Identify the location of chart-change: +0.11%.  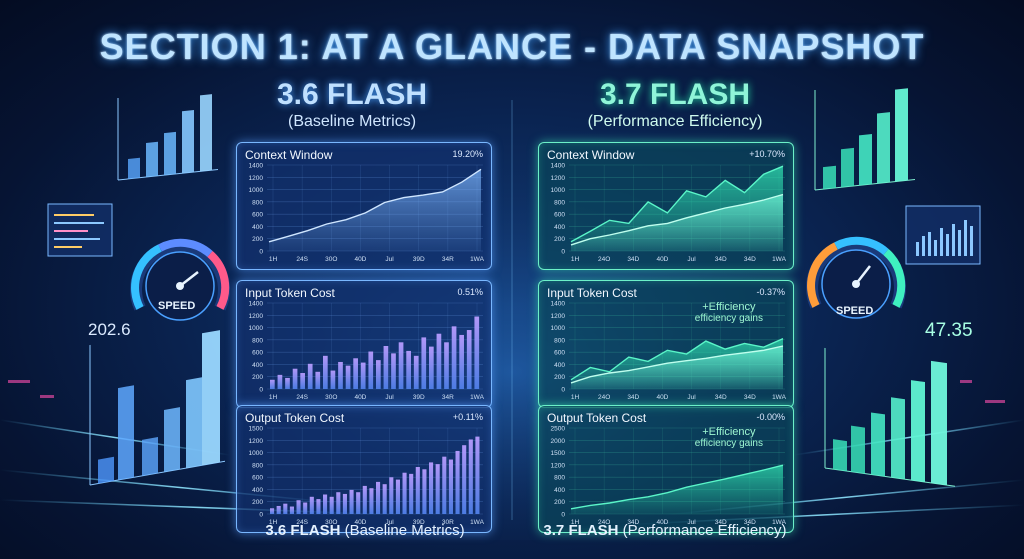
(467, 417).